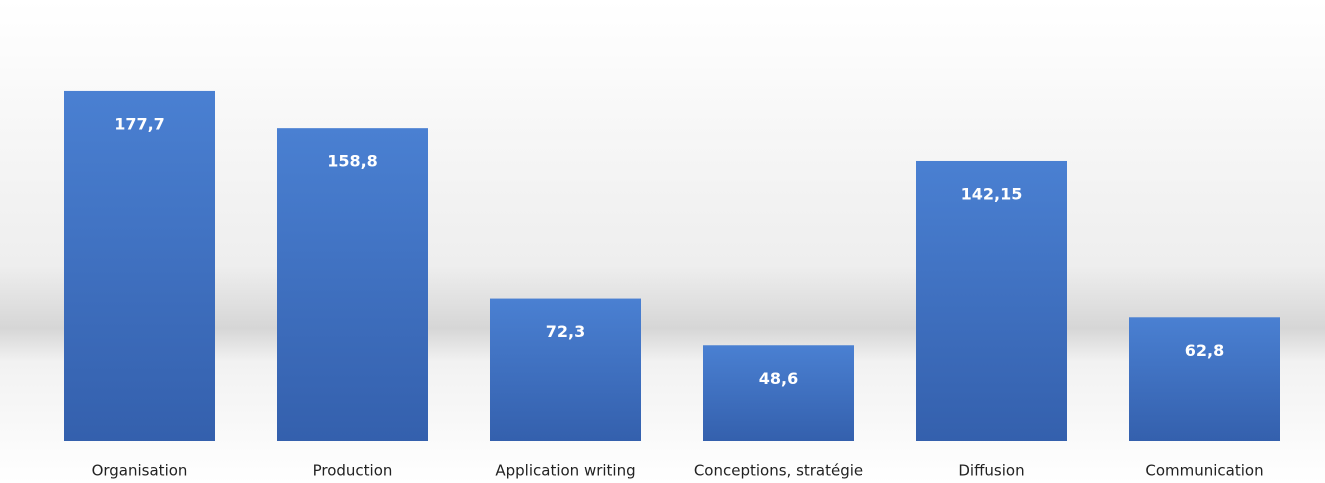  I want to click on data-label: 72,3, so click(565, 331).